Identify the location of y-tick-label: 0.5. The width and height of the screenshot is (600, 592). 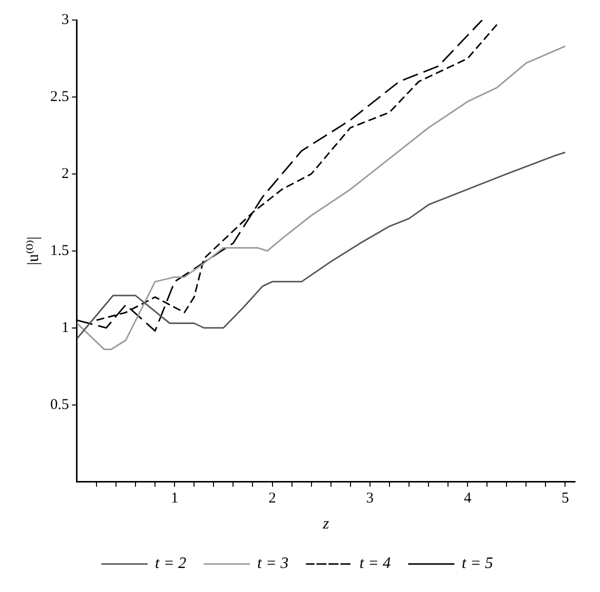
(59, 404).